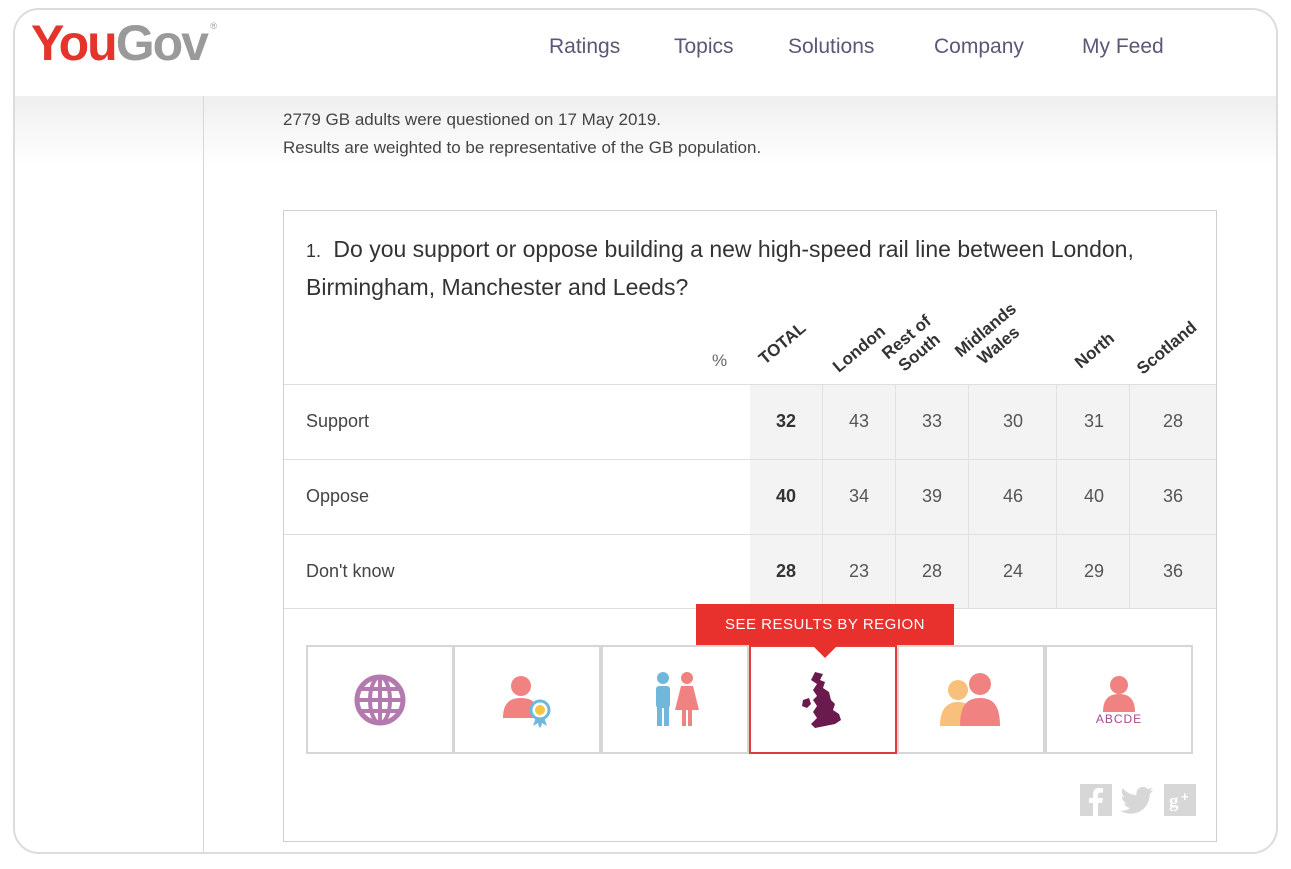 This screenshot has height=869, width=1291. I want to click on tab-overall, so click(380, 699).